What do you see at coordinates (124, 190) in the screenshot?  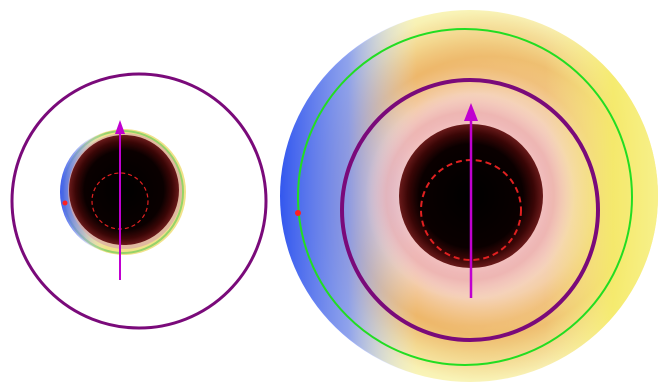 I see `left-shadow-core` at bounding box center [124, 190].